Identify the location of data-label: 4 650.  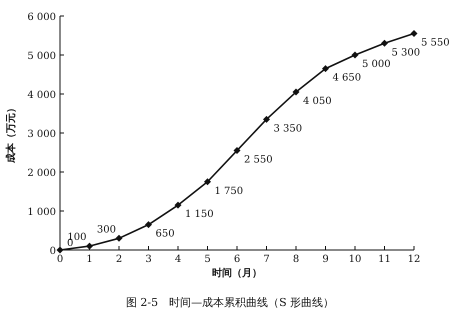
(347, 78).